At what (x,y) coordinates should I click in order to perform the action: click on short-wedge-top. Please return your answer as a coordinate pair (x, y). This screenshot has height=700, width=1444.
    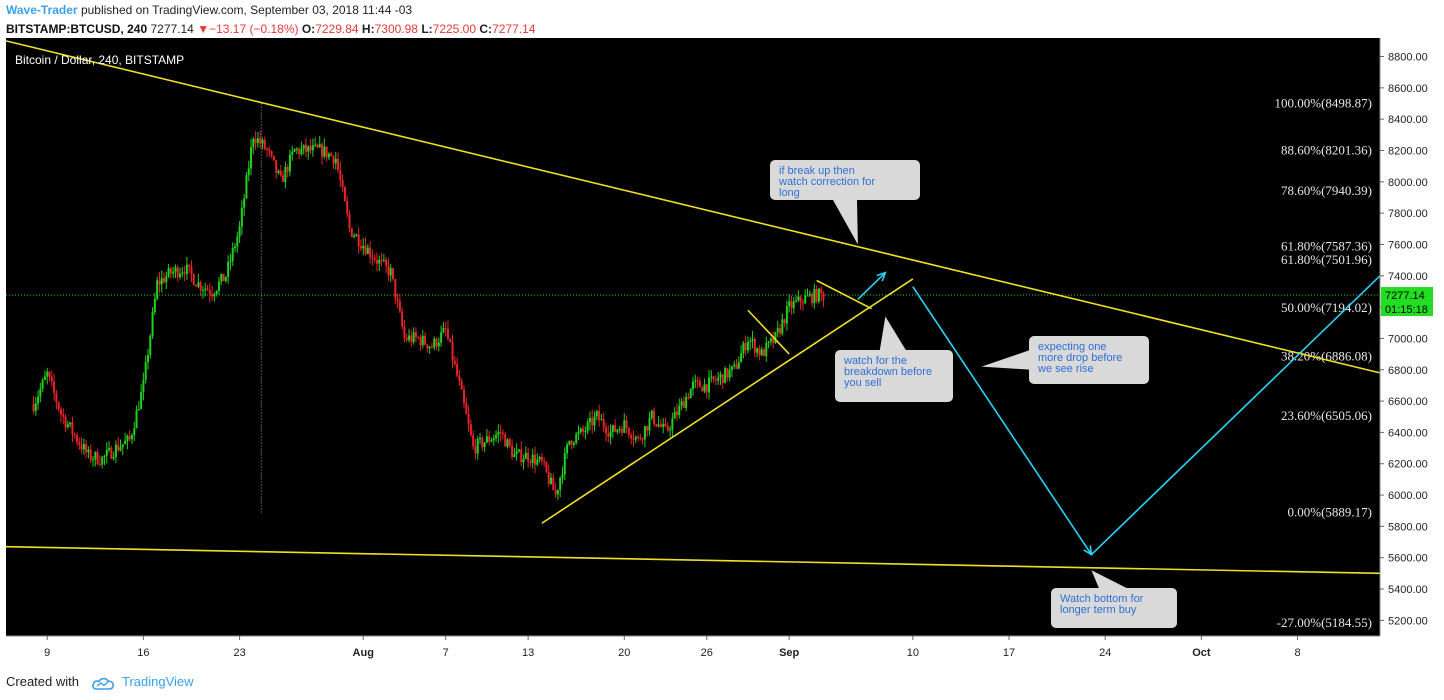
    Looking at the image, I should click on (844, 294).